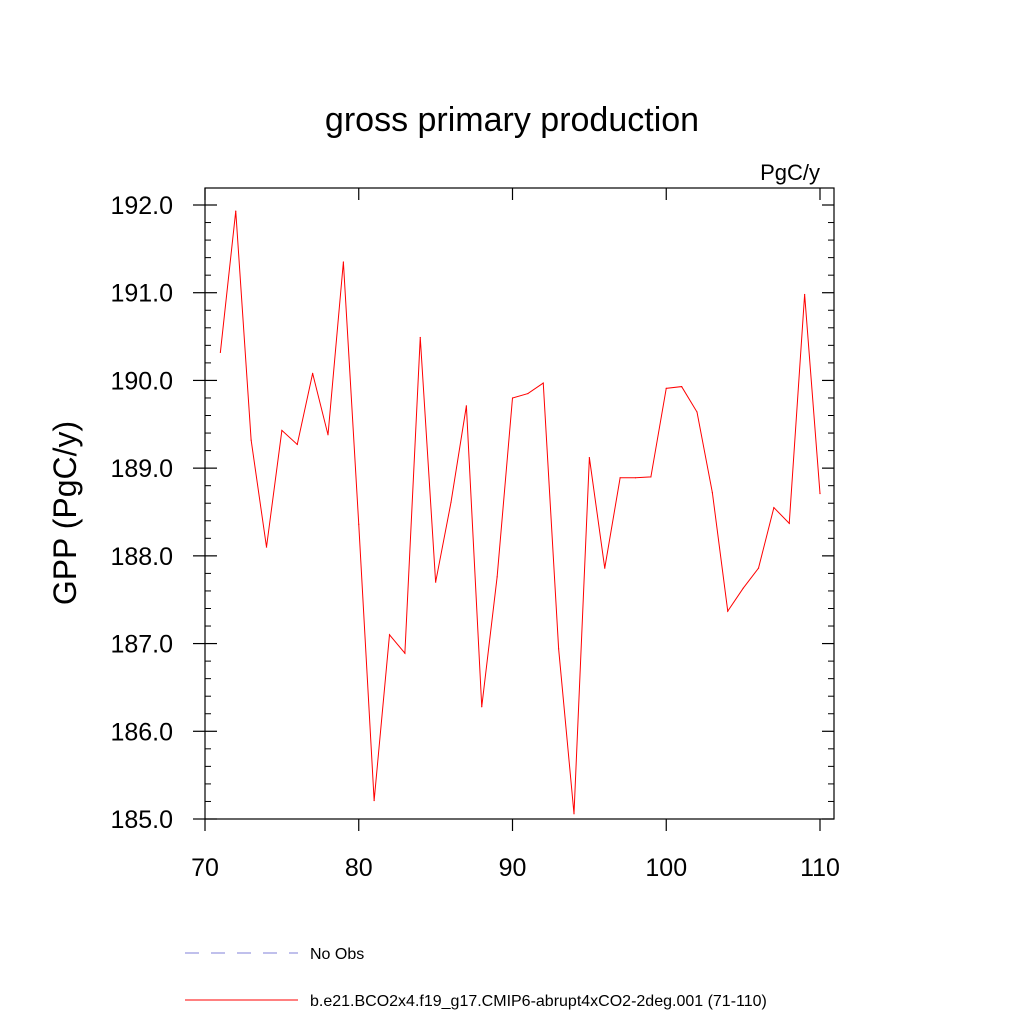 The image size is (1024, 1024). Describe the element at coordinates (141, 469) in the screenshot. I see `y-tick-label: 189.0` at that location.